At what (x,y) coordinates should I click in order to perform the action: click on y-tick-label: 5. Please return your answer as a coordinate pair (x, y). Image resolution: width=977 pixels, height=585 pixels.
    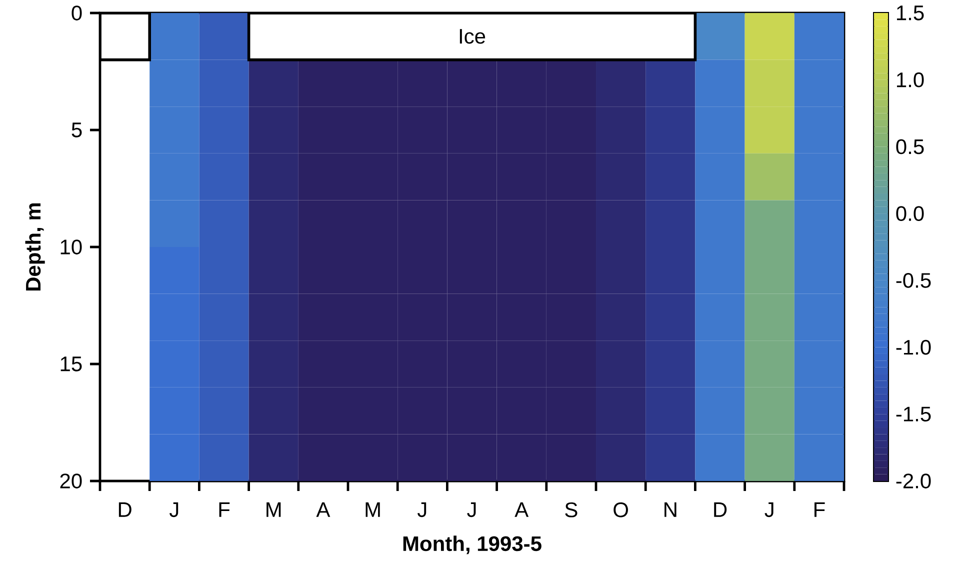
    Looking at the image, I should click on (77, 130).